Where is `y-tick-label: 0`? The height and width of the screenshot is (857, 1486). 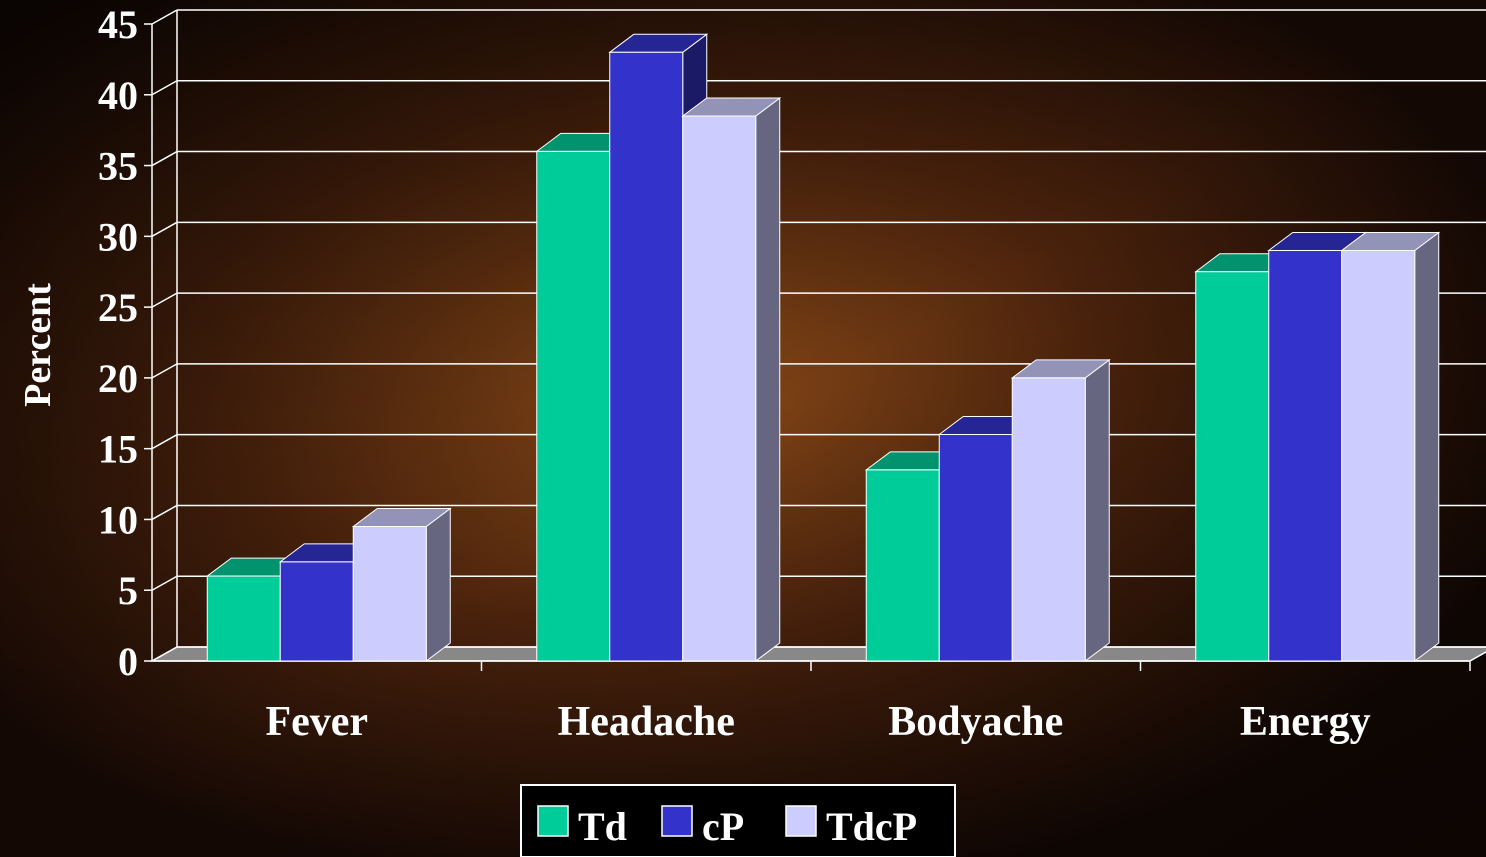 y-tick-label: 0 is located at coordinates (128, 661).